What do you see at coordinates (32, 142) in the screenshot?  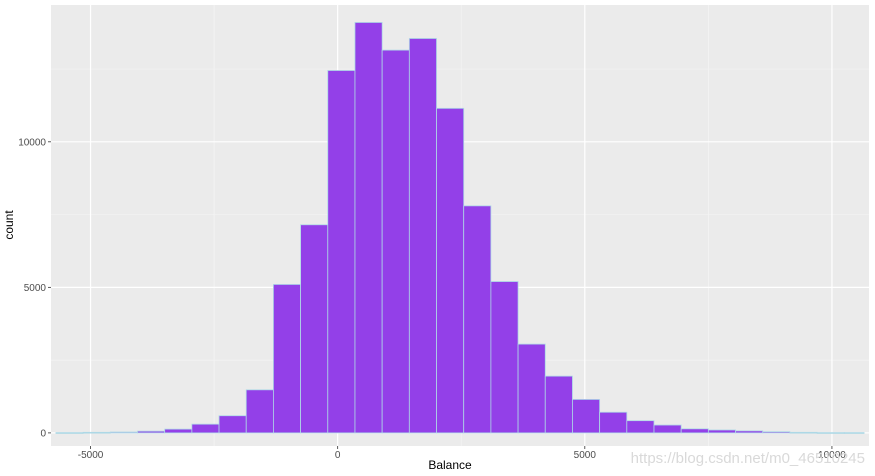 I see `y-tick-label: 10000` at bounding box center [32, 142].